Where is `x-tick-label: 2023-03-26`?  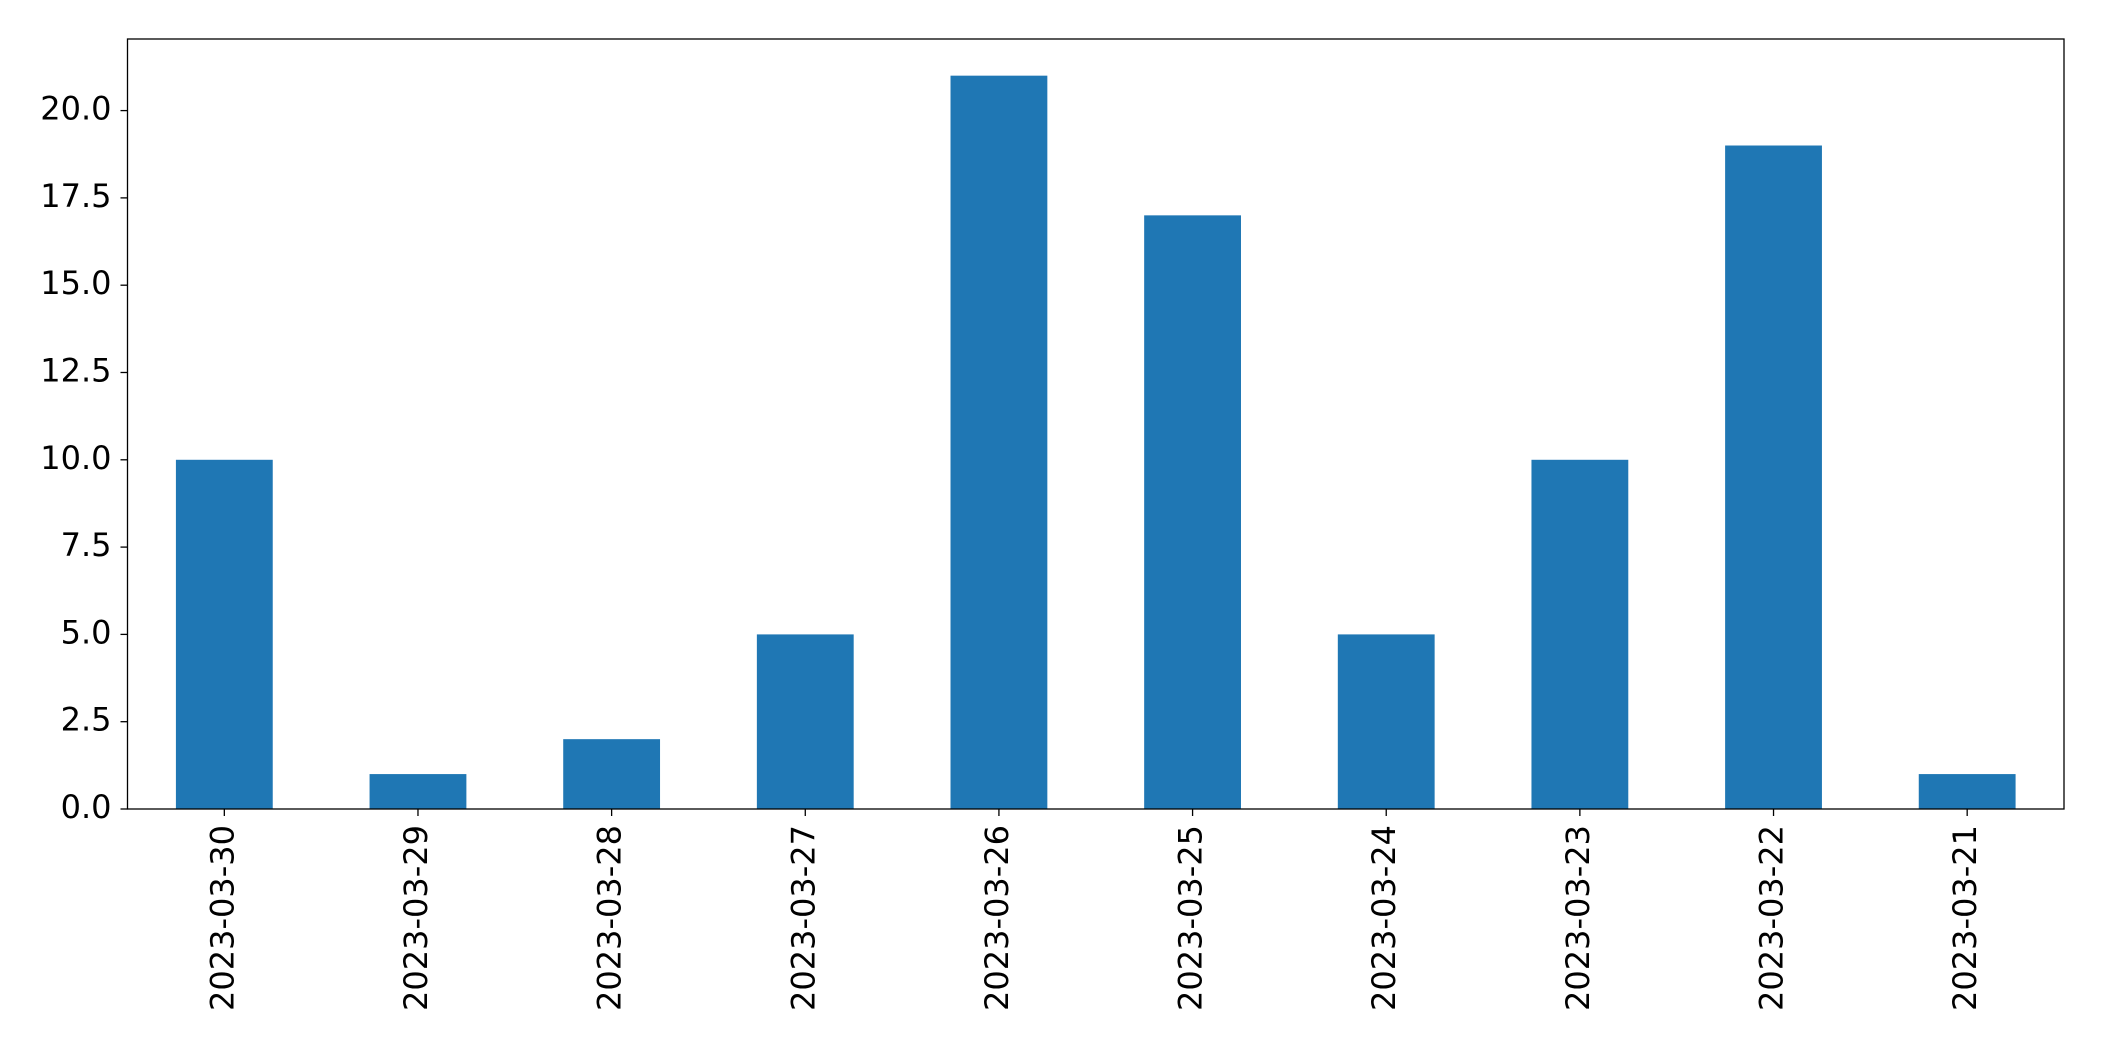
x-tick-label: 2023-03-26 is located at coordinates (997, 918).